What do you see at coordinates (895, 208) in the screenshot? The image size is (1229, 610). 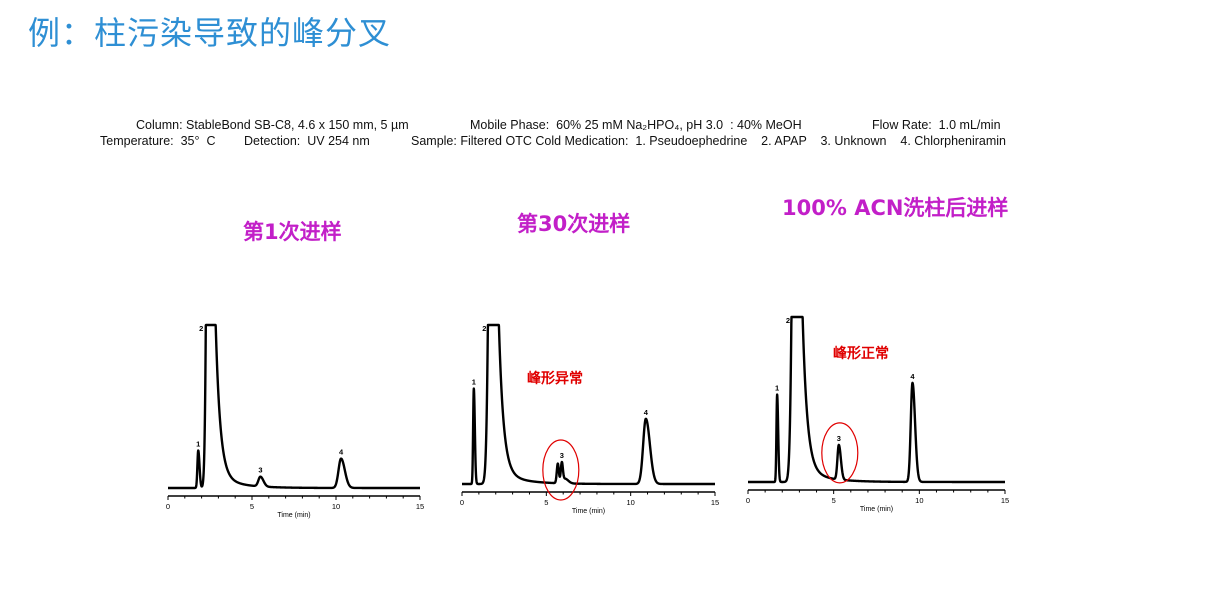 I see `chart-3-title: 100% ACN洗柱后进样` at bounding box center [895, 208].